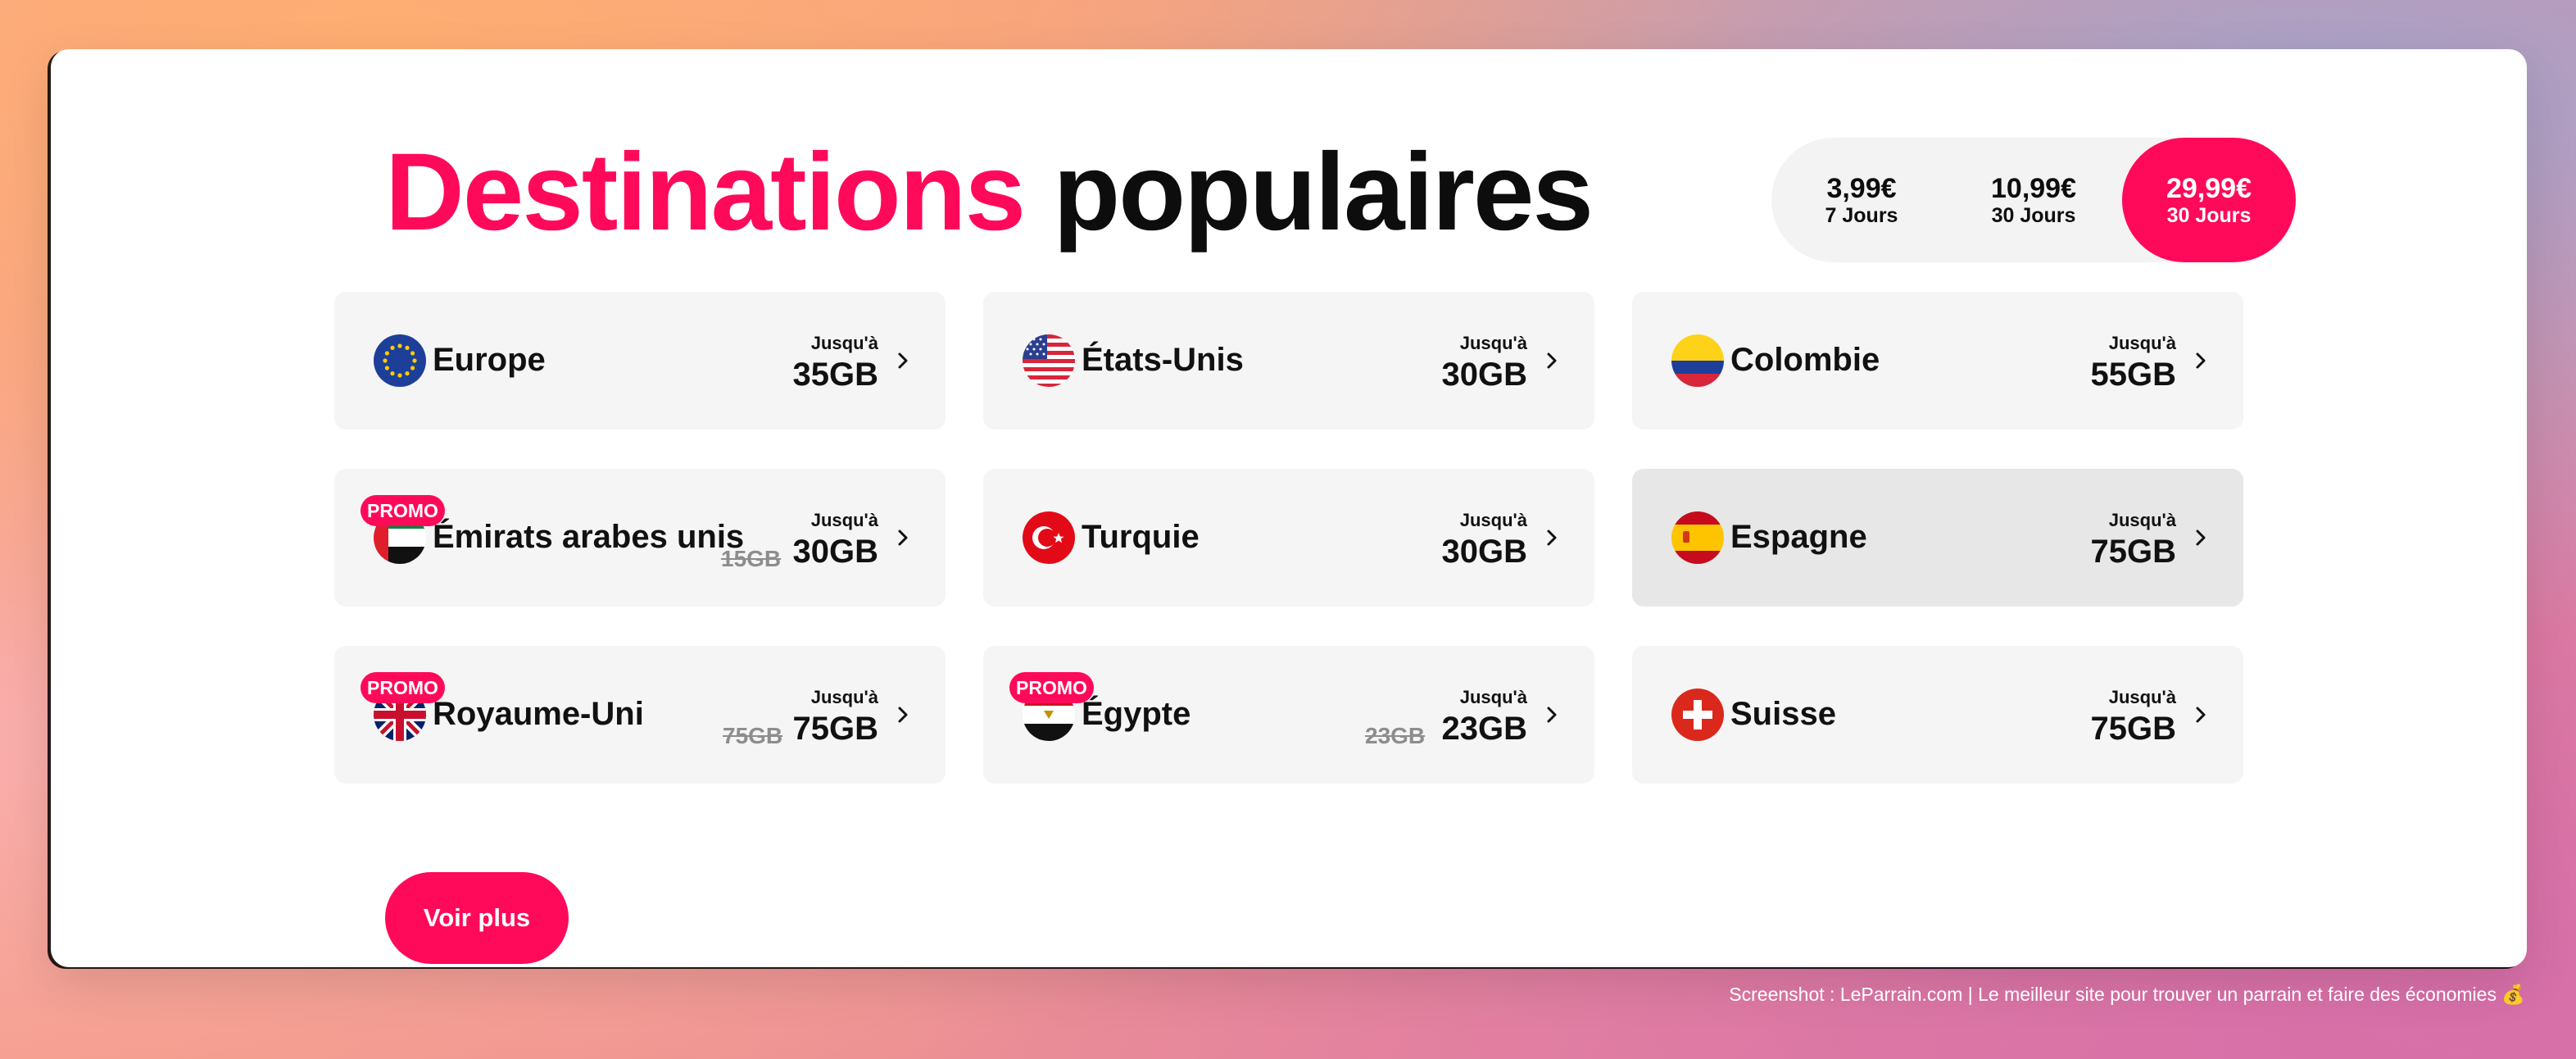 This screenshot has height=1059, width=2576. Describe the element at coordinates (1938, 715) in the screenshot. I see `destination-suisse: Suisse Jusqu'à 75GB` at that location.